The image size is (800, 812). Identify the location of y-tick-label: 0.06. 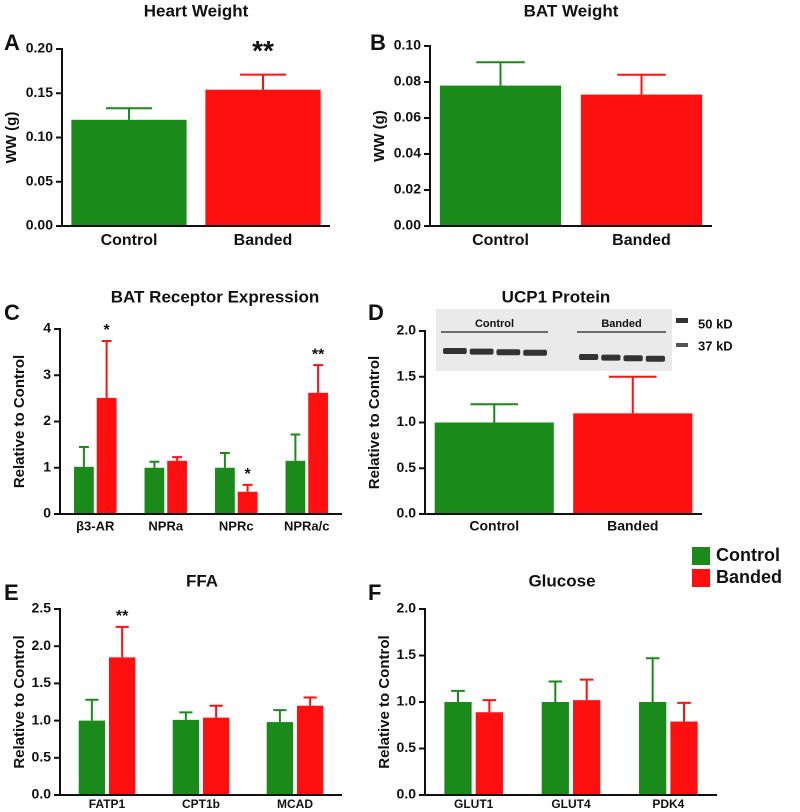
(407, 117).